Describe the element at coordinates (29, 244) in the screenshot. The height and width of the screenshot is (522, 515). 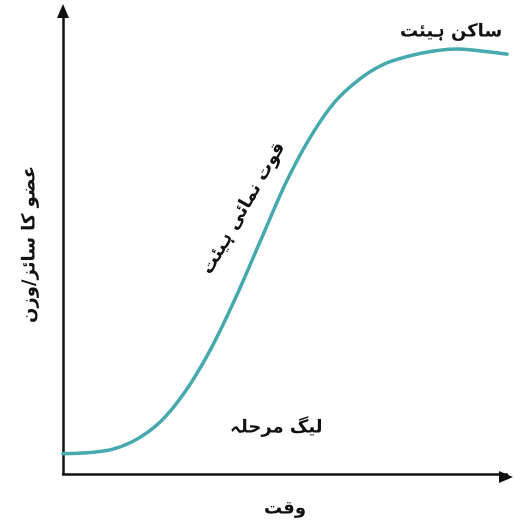
I see `y-axis-title: عضو کا سائز/وزن` at that location.